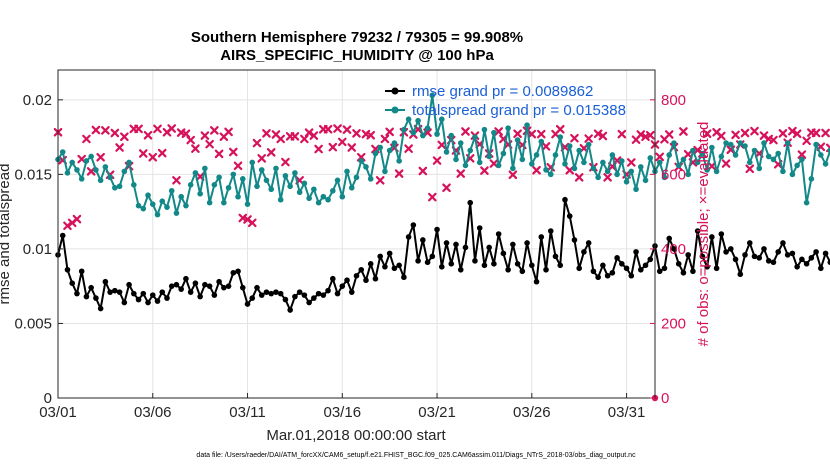 This screenshot has width=830, height=470. Describe the element at coordinates (673, 100) in the screenshot. I see `y-tick-label-right: 800` at that location.